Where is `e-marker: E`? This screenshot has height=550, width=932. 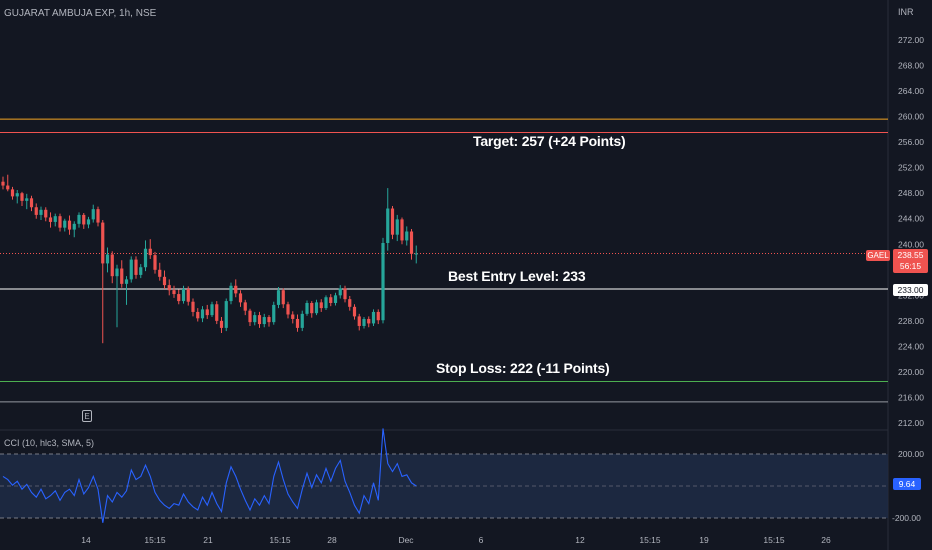
e-marker: E is located at coordinates (87, 416).